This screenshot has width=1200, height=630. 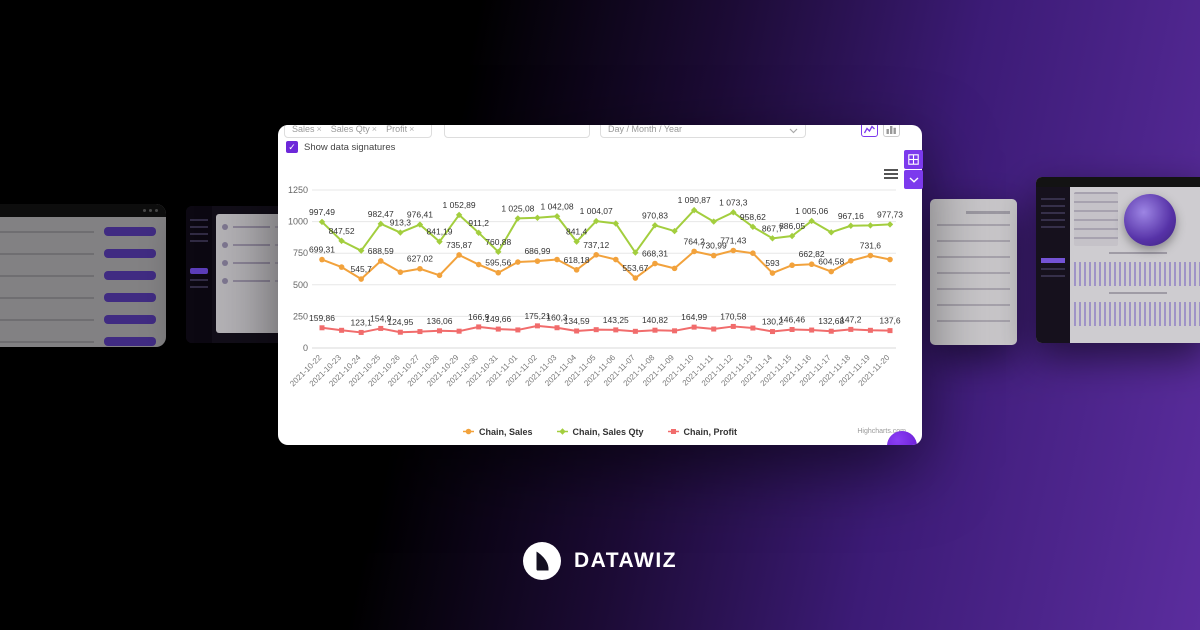 I want to click on svg-text: 1 090,87, so click(x=694, y=200).